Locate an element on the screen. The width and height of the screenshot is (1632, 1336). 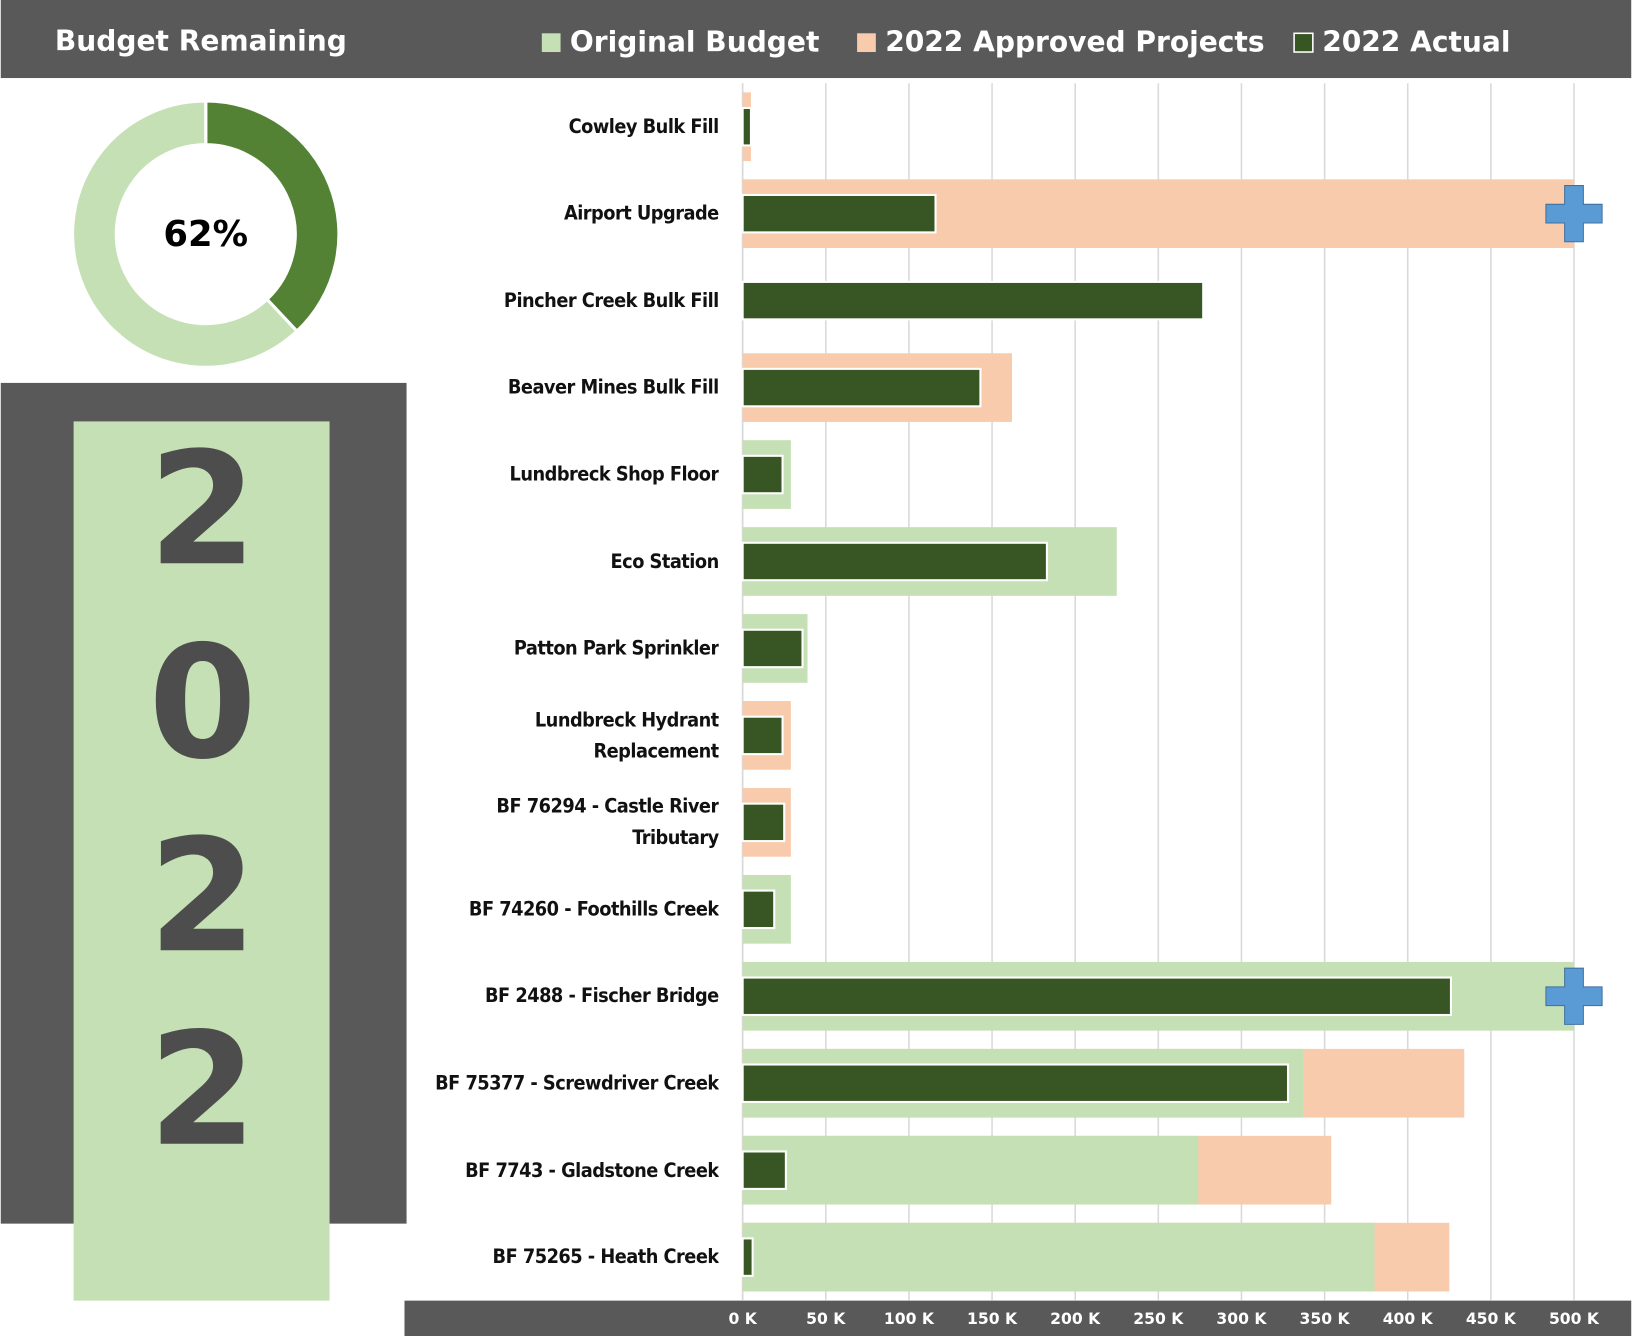
y-tick-label: BF 75265 - Heath Creek is located at coordinates (605, 1257).